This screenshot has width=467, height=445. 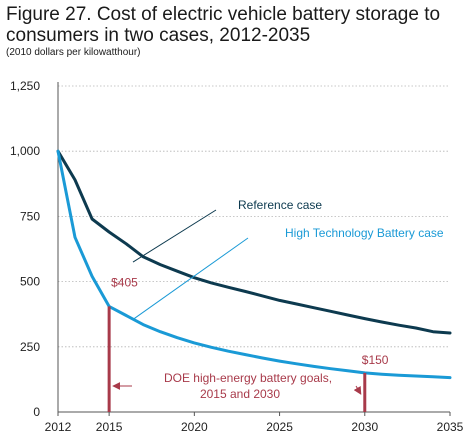 What do you see at coordinates (364, 233) in the screenshot?
I see `high-tech-label: High Technology Battery case` at bounding box center [364, 233].